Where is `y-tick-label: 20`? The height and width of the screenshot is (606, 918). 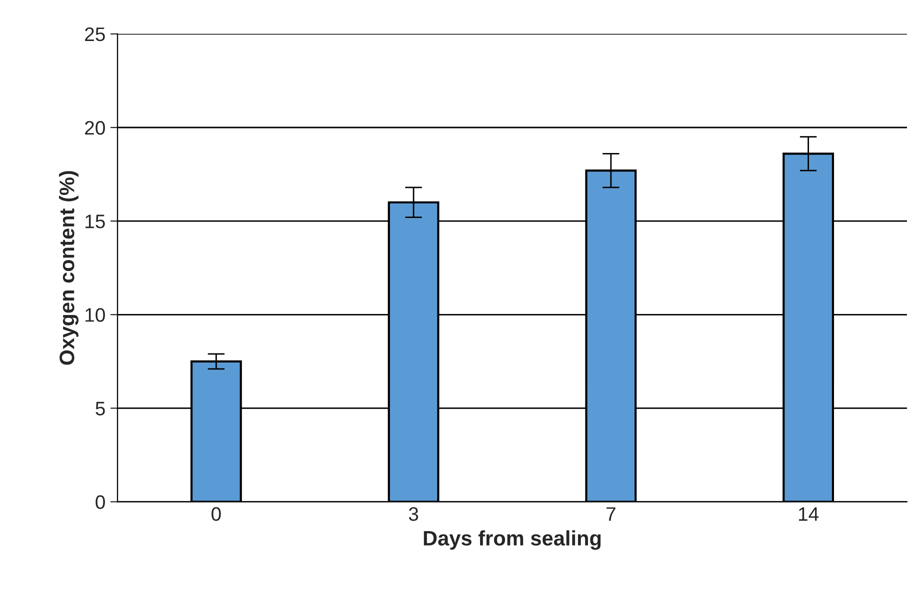
y-tick-label: 20 is located at coordinates (95, 127).